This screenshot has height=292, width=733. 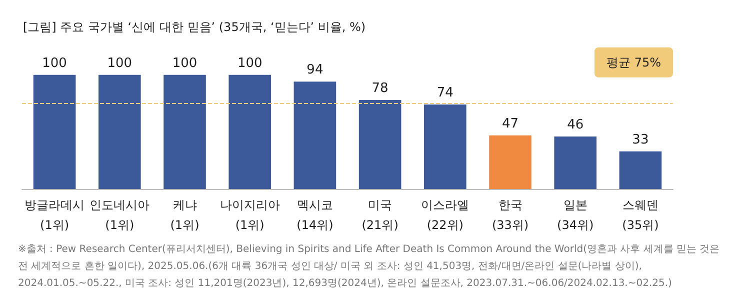 I want to click on data-label: 94, so click(x=315, y=70).